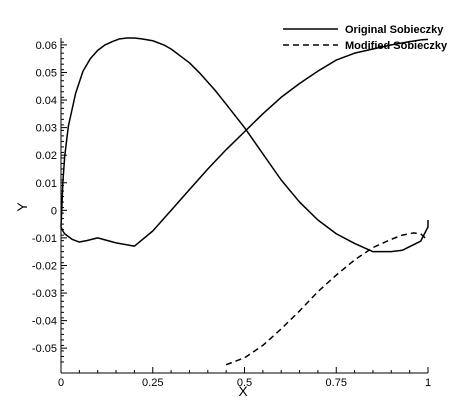 The width and height of the screenshot is (474, 410). Describe the element at coordinates (365, 38) in the screenshot. I see `legend: Original Sobieczky Modified Sobieczky` at that location.